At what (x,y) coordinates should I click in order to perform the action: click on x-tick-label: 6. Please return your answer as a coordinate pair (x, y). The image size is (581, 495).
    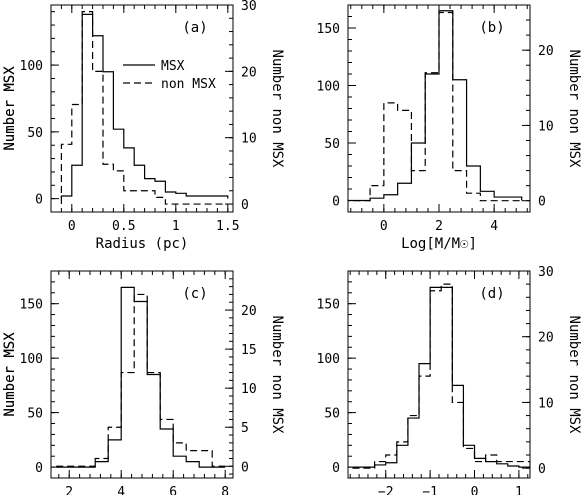
    Looking at the image, I should click on (173, 490).